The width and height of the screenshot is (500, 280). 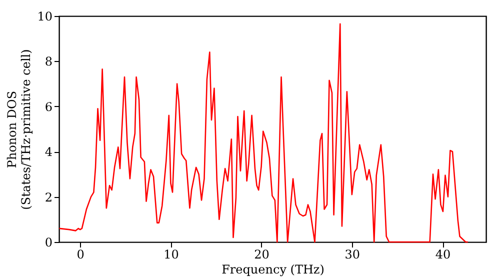 I want to click on x-tick-label: 0, so click(x=80, y=255).